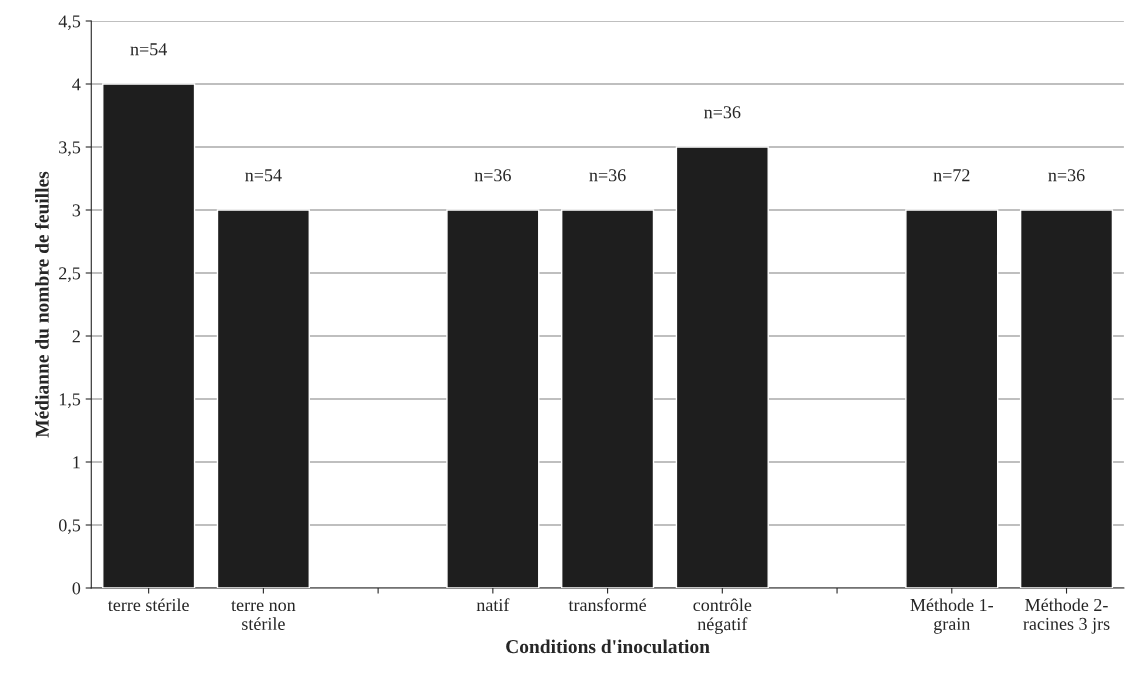 The width and height of the screenshot is (1141, 700). Describe the element at coordinates (608, 646) in the screenshot. I see `x-axis-title: Conditions d'inoculation` at that location.